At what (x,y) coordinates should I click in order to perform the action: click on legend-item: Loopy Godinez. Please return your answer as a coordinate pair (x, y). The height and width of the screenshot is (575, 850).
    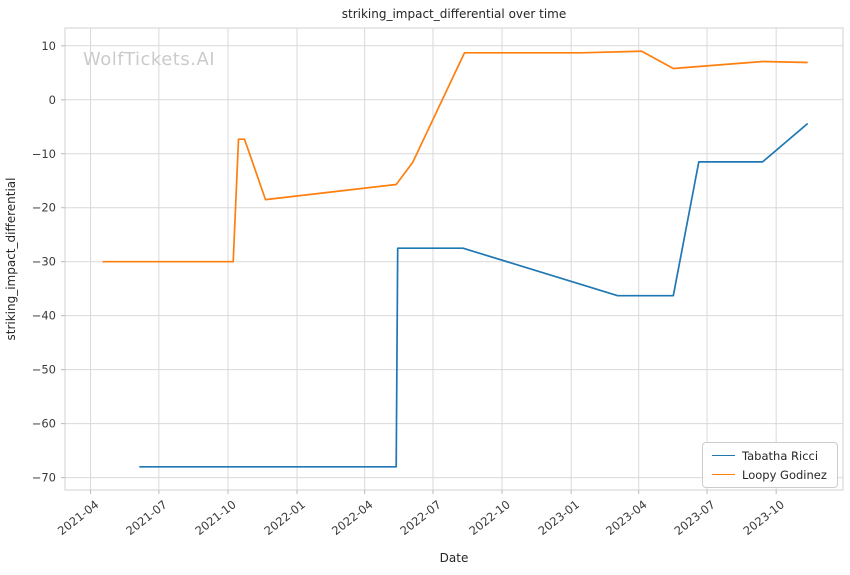
    Looking at the image, I should click on (770, 474).